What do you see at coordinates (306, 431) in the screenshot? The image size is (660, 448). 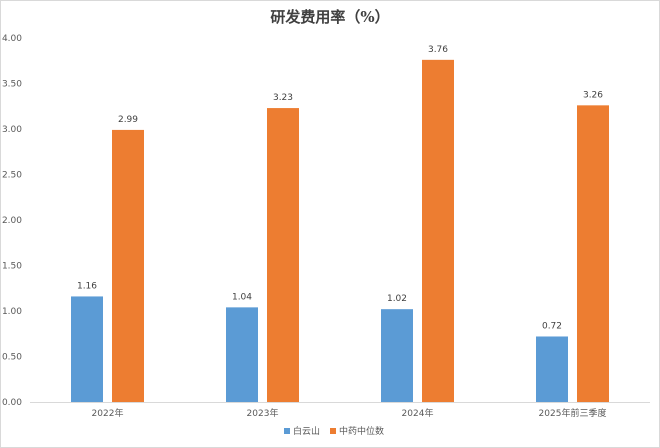 I see `legend-label: 白云山` at bounding box center [306, 431].